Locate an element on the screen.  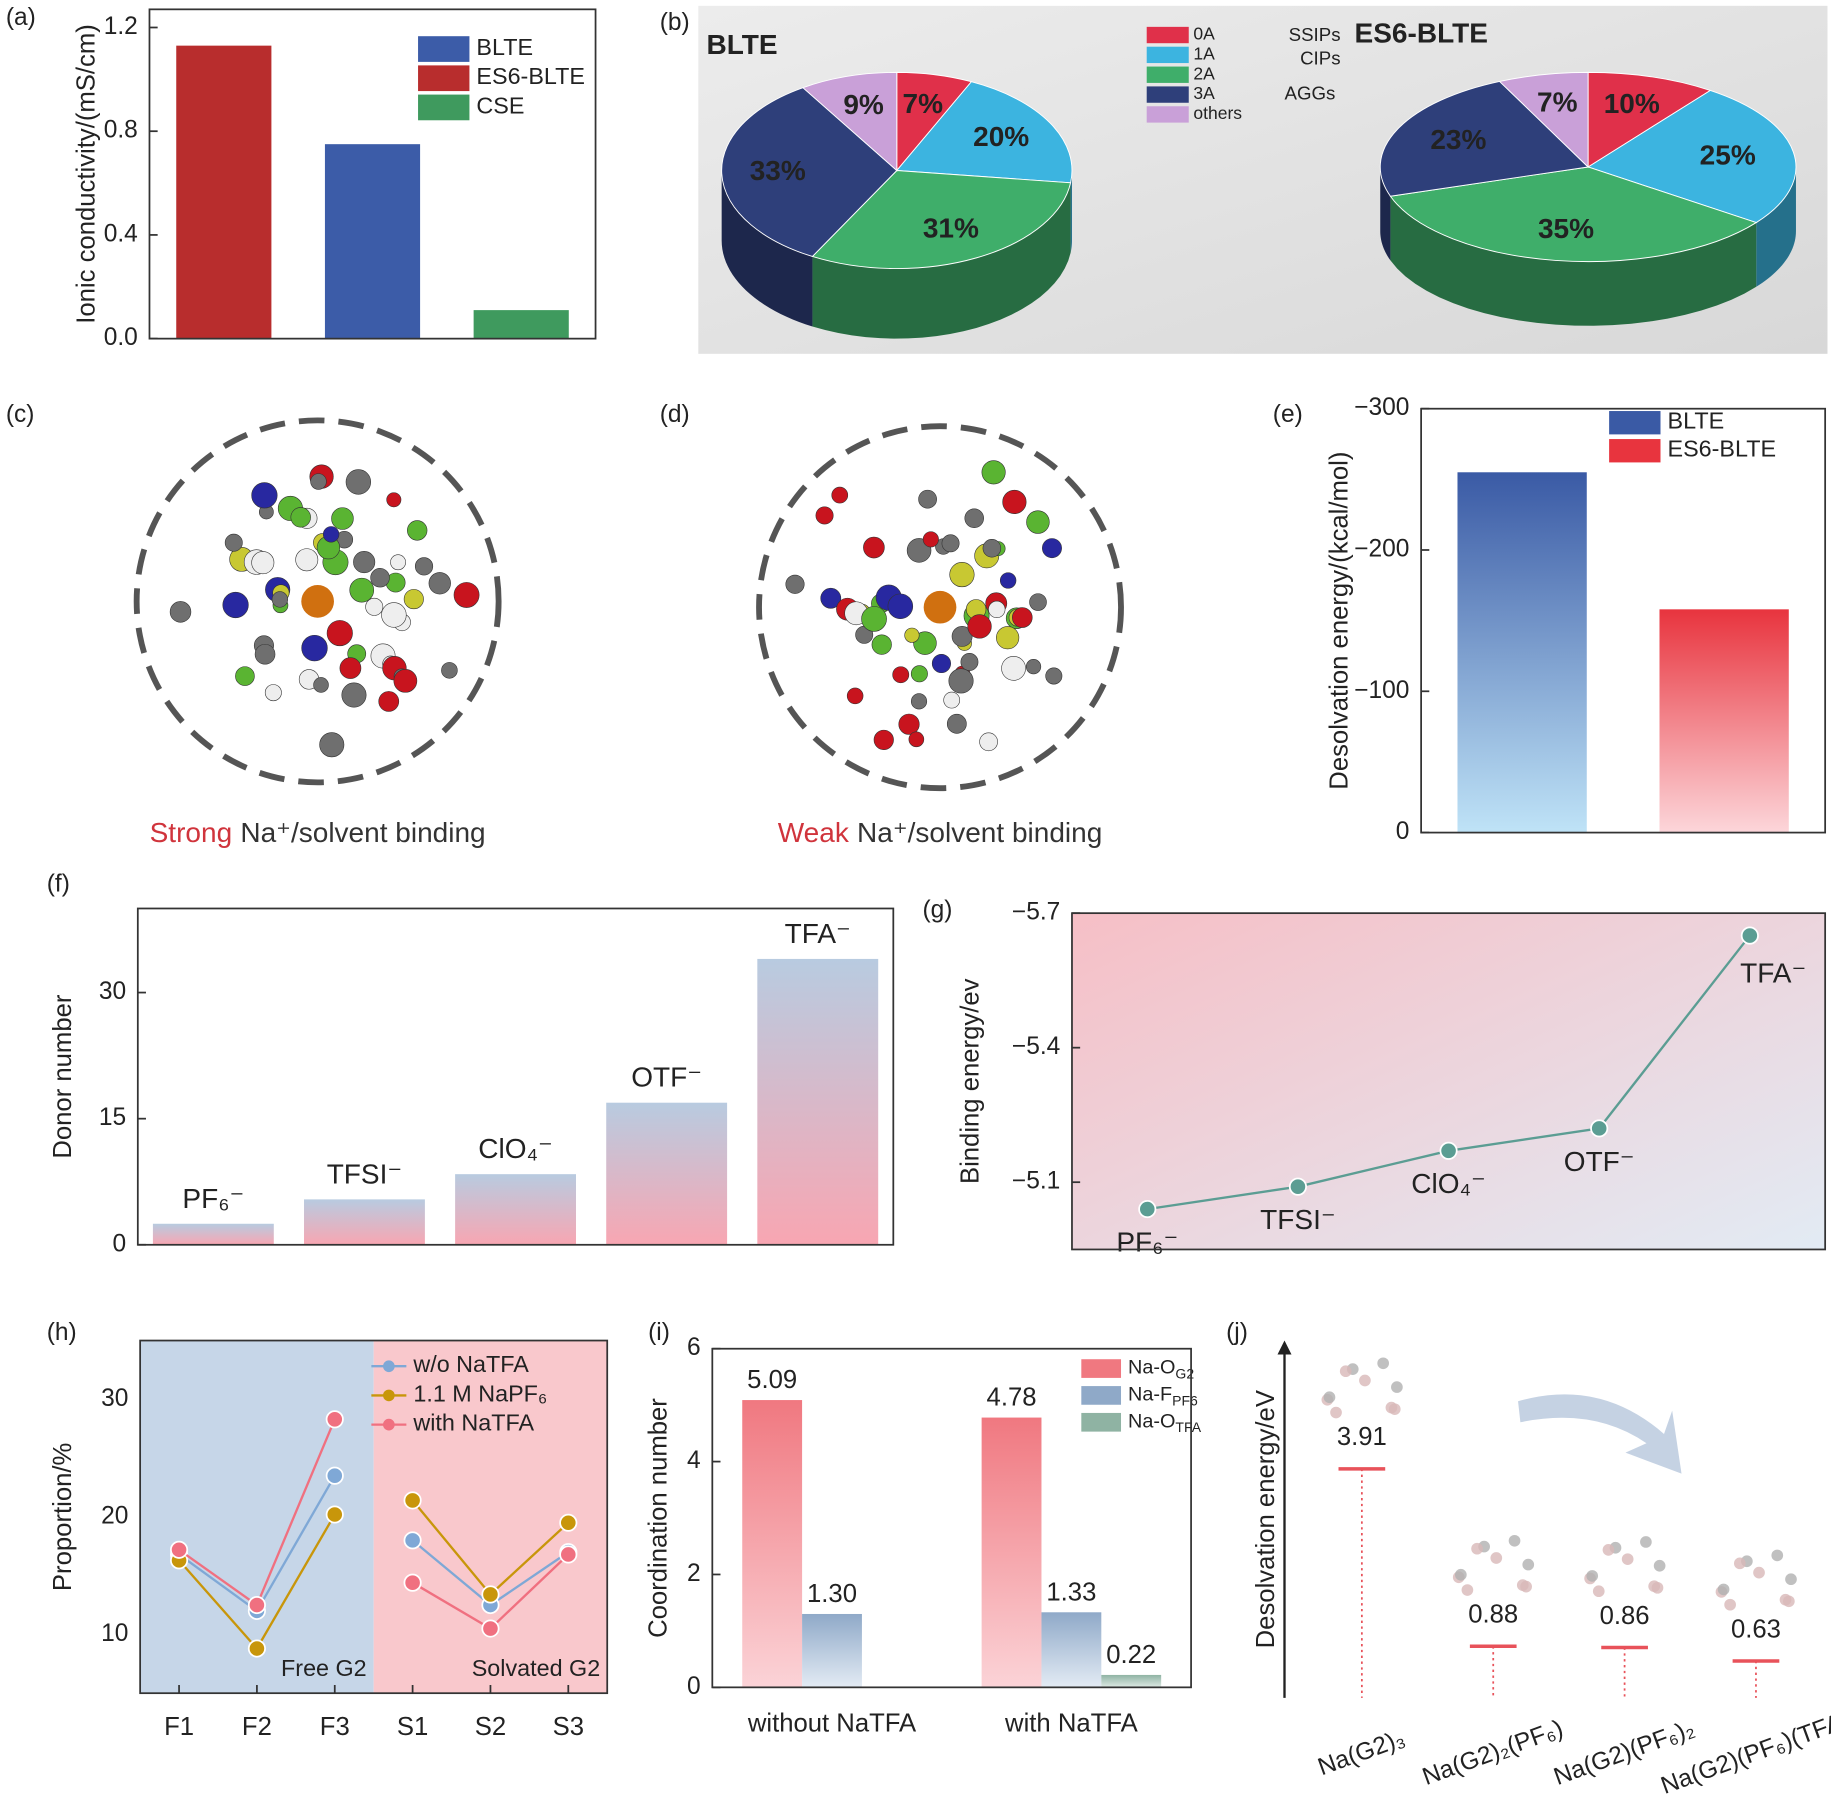
plot-frame is located at coordinates (374, 1517).